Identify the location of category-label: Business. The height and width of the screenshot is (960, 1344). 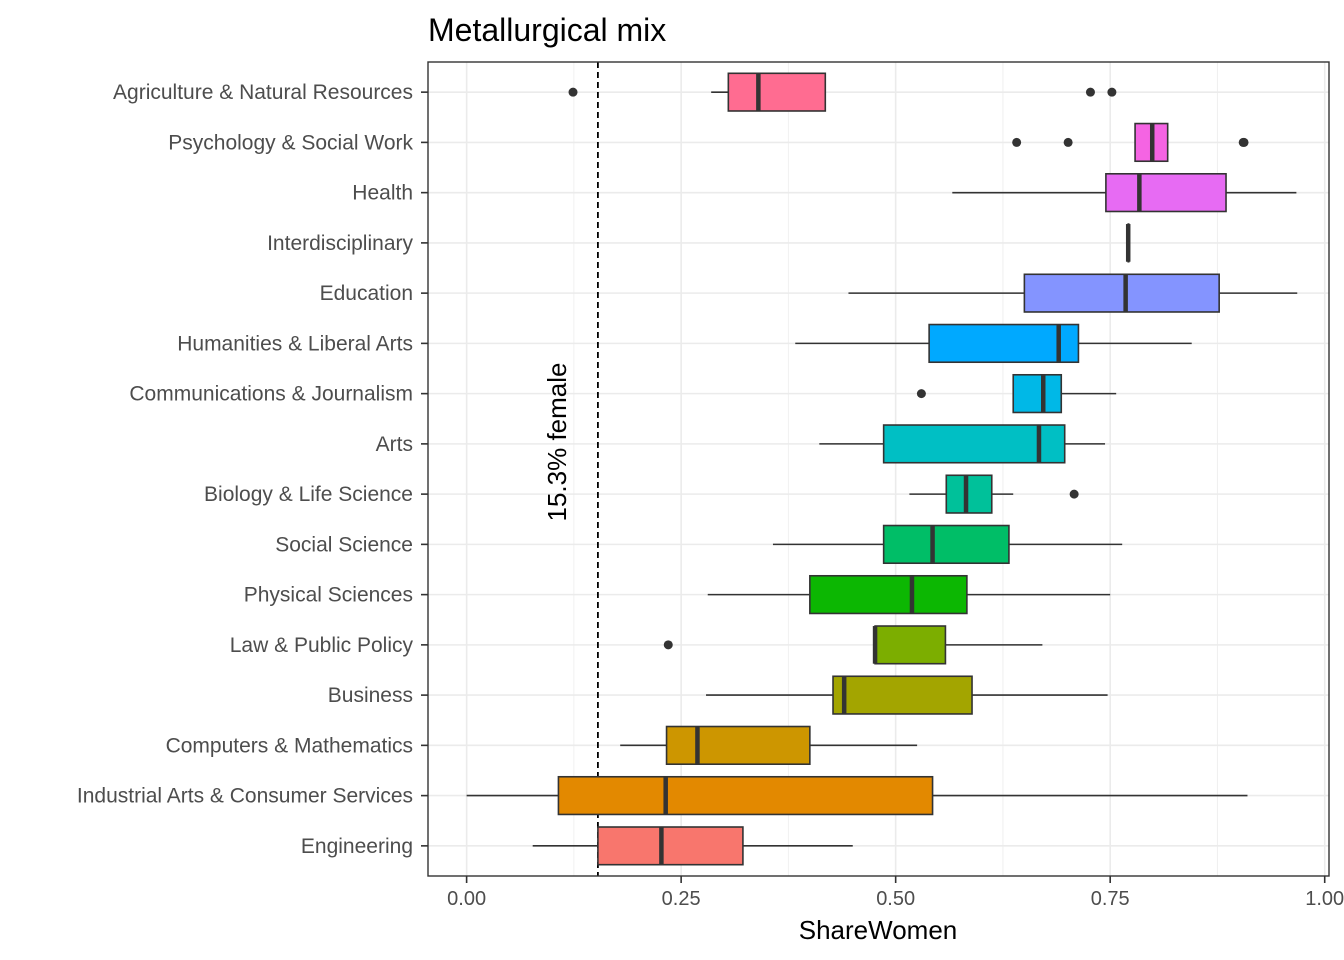
(370, 695).